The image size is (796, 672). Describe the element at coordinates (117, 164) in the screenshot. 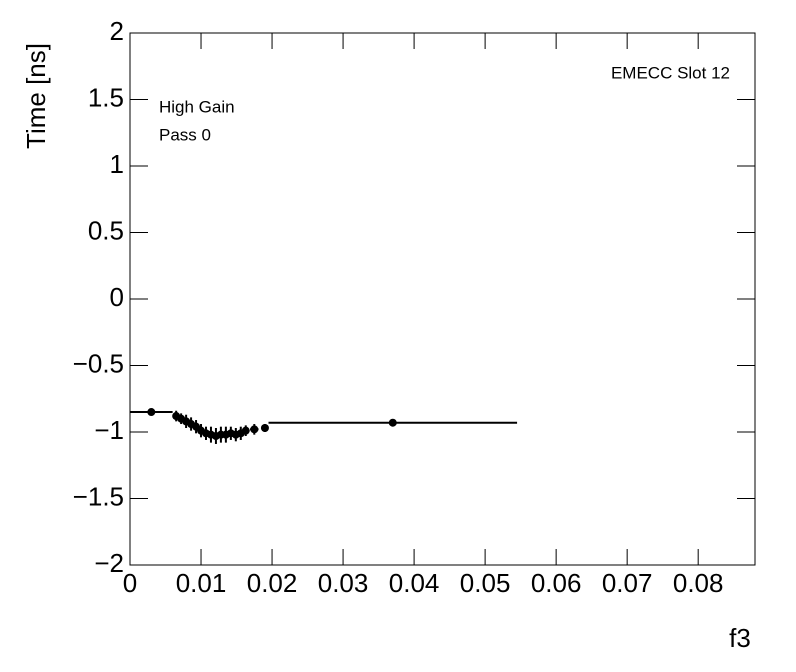

I see `y-tick-label: 1` at that location.